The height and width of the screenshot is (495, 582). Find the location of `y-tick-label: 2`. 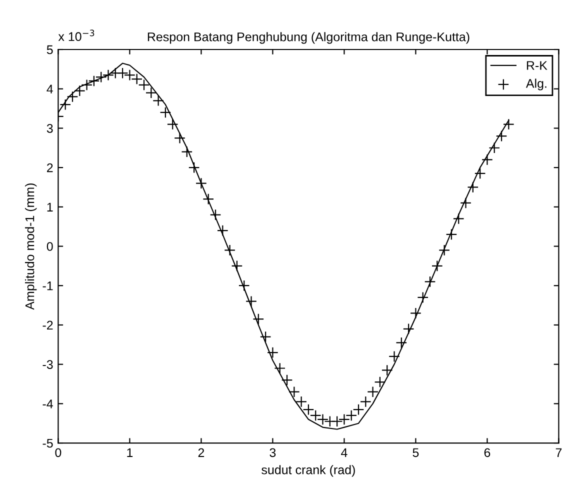

y-tick-label: 2 is located at coordinates (50, 167).